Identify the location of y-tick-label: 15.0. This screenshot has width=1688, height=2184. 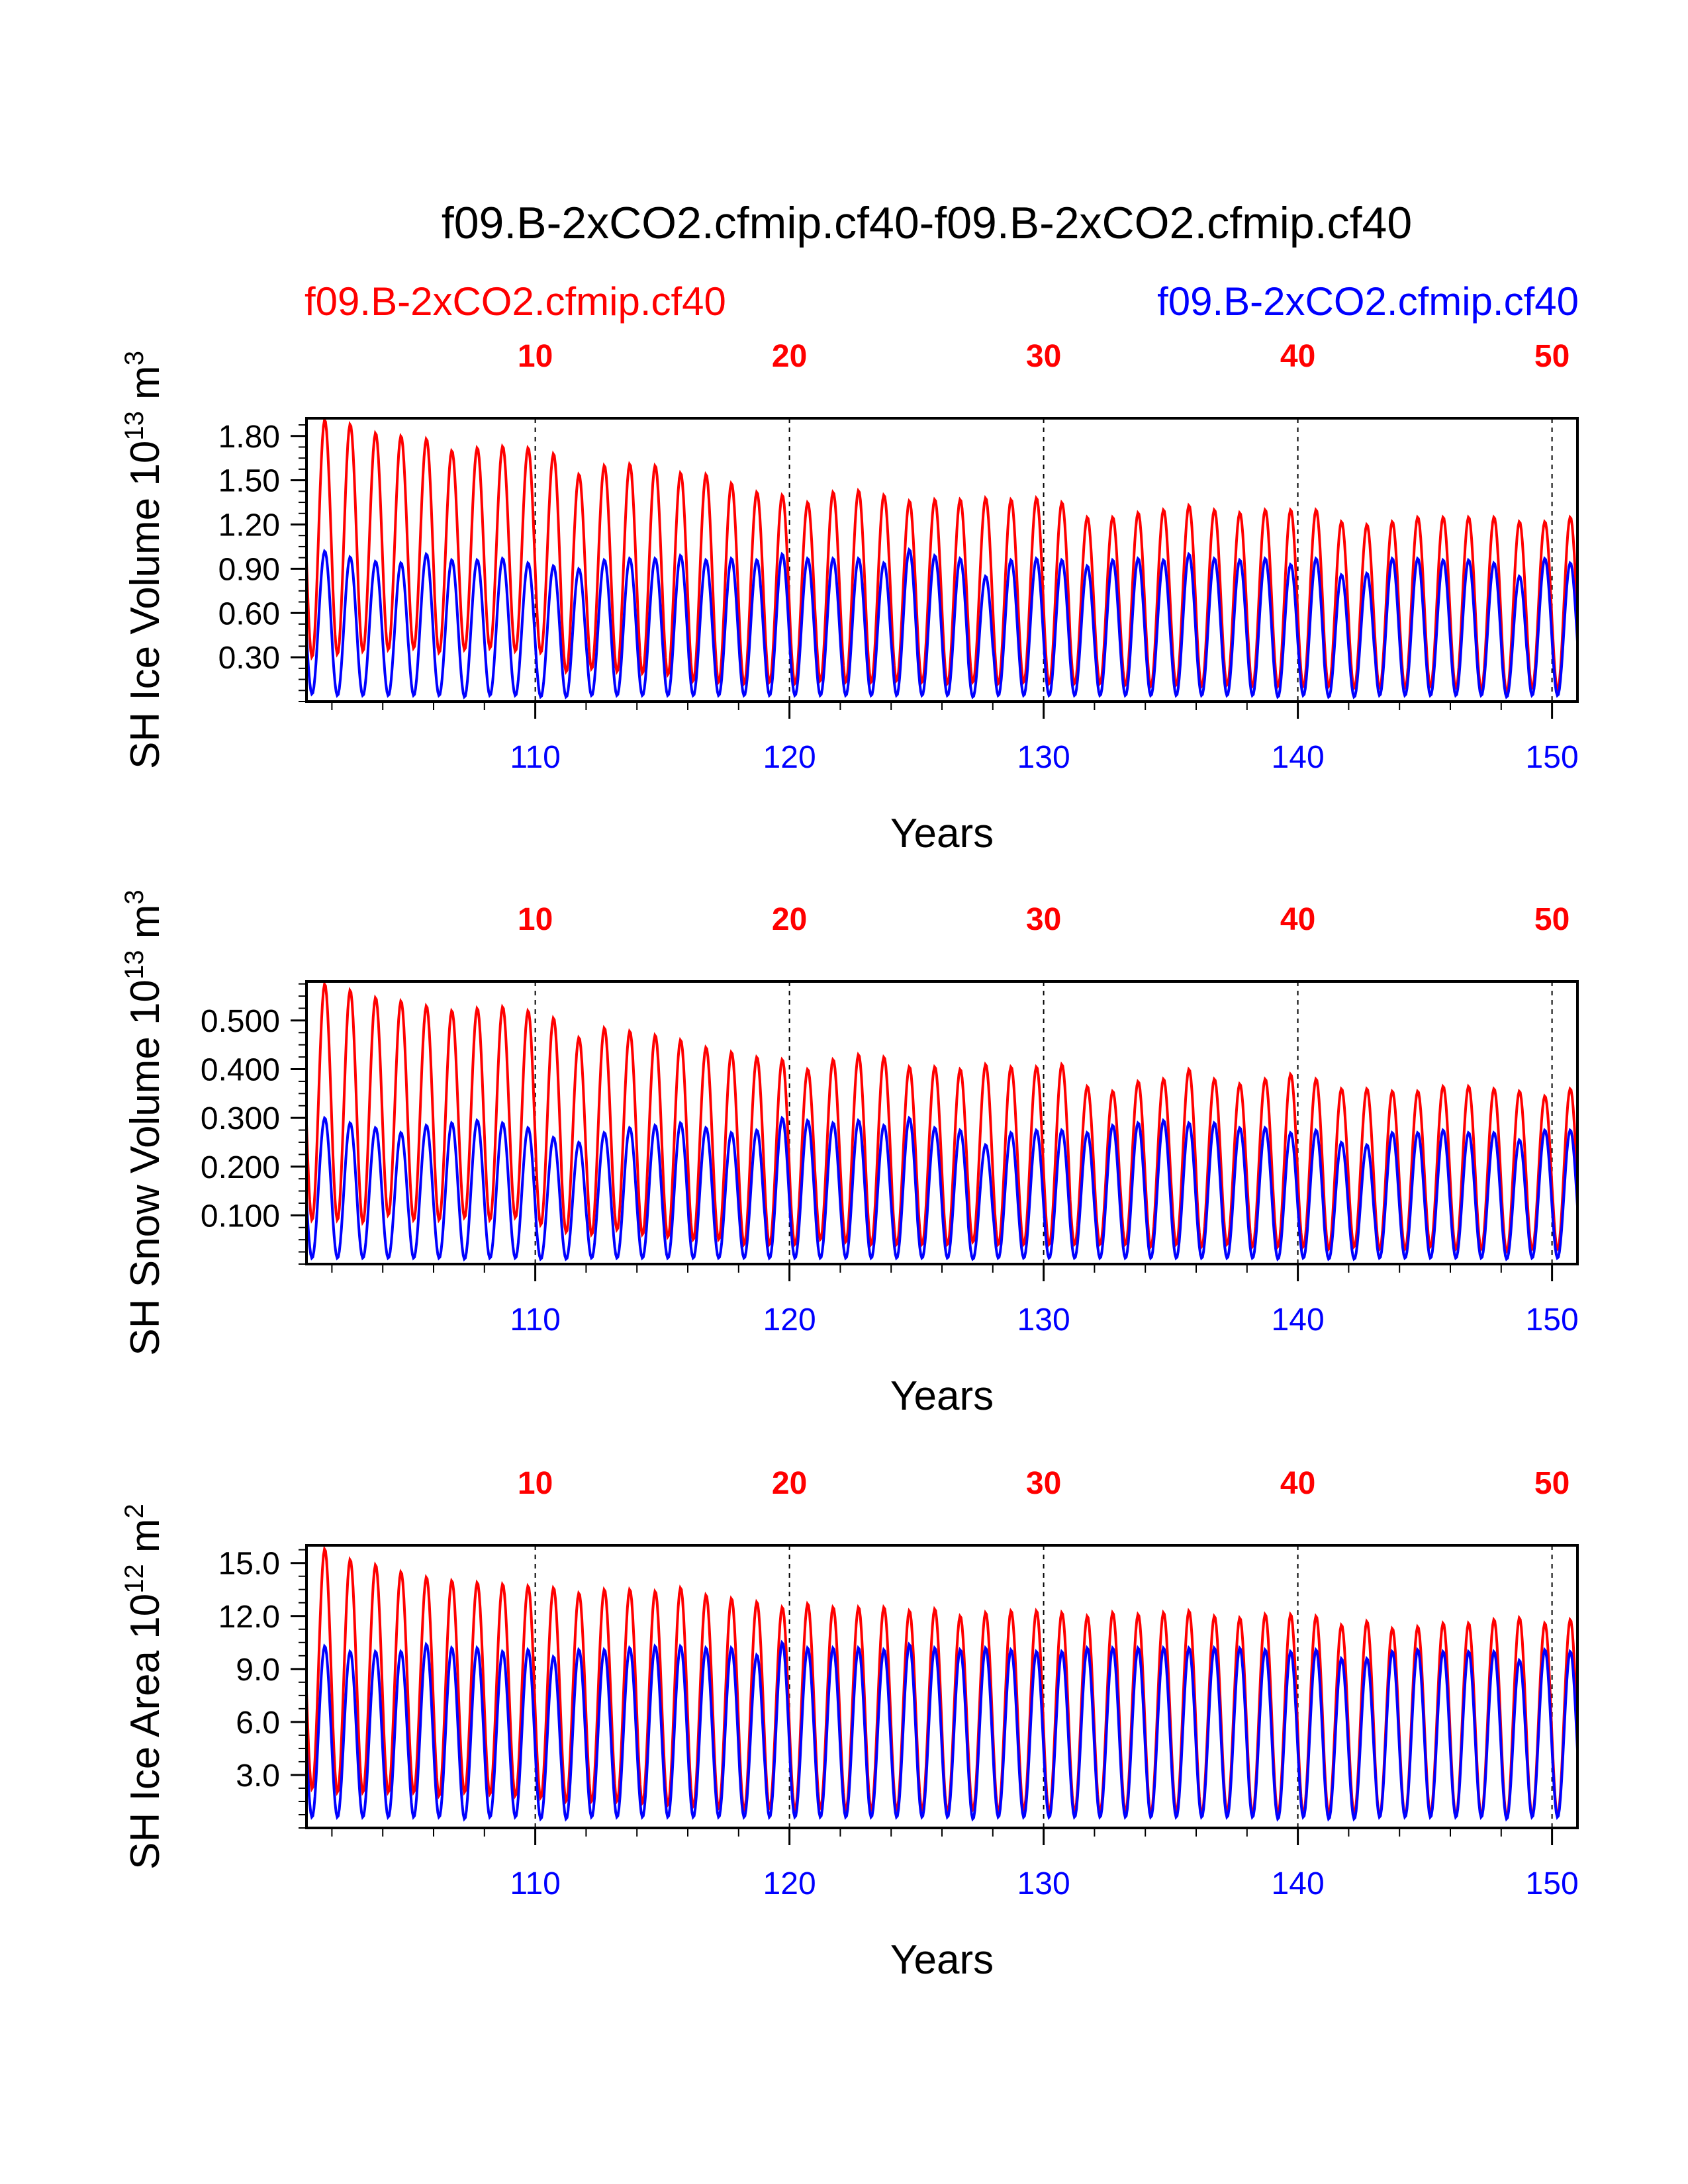
(249, 1564).